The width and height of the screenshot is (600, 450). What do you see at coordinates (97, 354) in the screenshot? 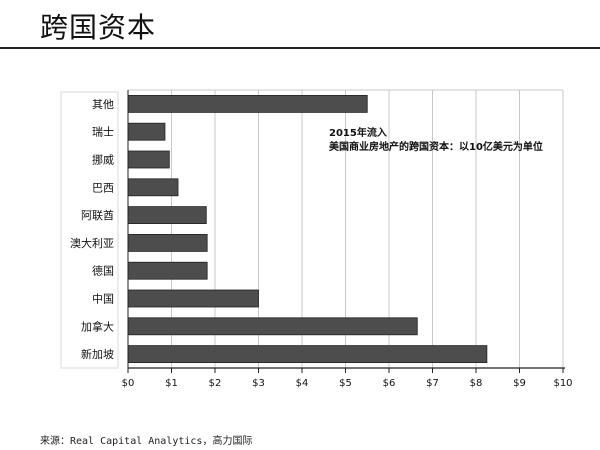
I see `category-label-9: 新加坡` at bounding box center [97, 354].